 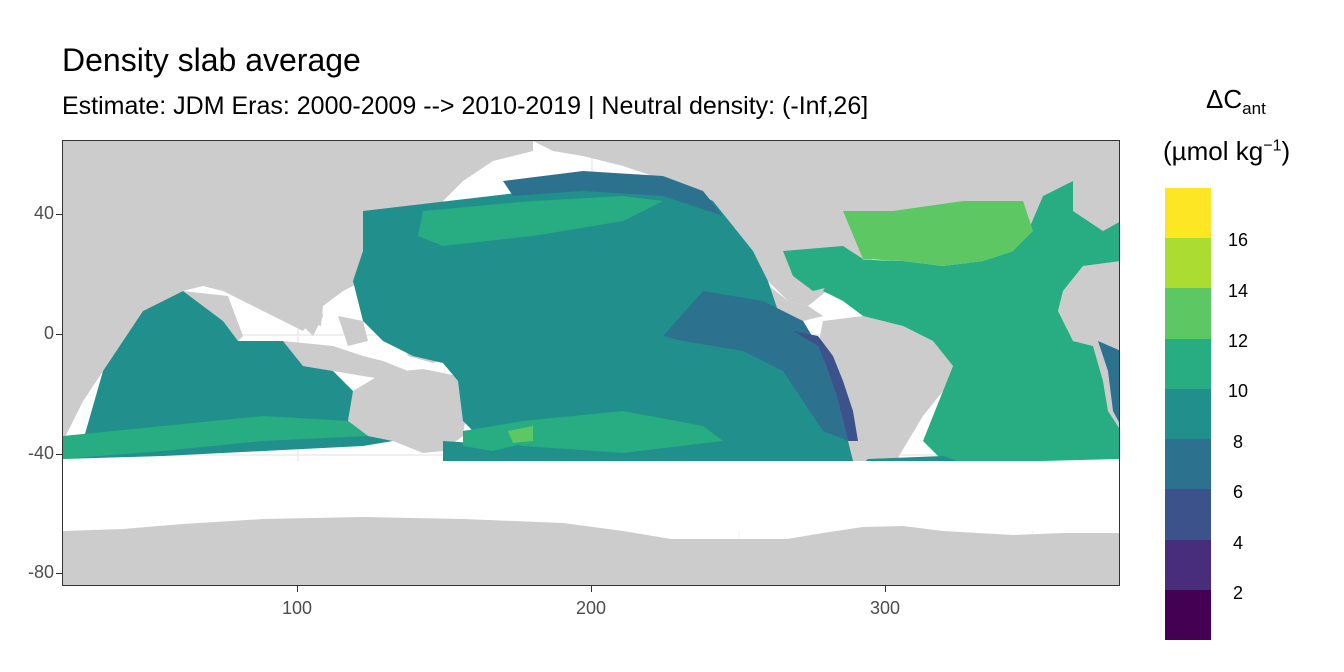 What do you see at coordinates (1238, 341) in the screenshot?
I see `legend-label: 12` at bounding box center [1238, 341].